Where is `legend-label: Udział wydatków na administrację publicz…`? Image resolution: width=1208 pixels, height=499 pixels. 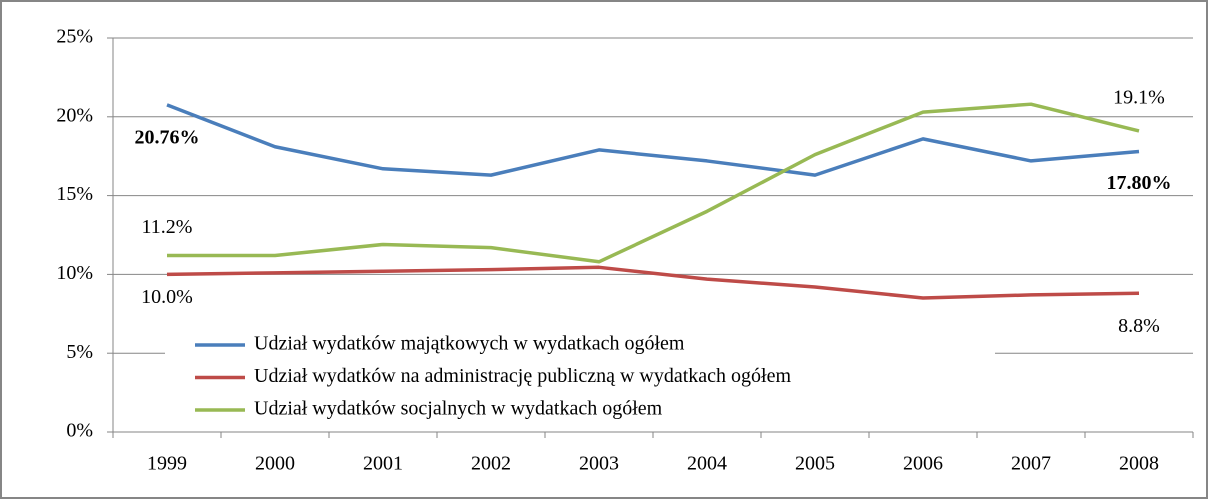 legend-label: Udział wydatków na administrację publicz… is located at coordinates (522, 376).